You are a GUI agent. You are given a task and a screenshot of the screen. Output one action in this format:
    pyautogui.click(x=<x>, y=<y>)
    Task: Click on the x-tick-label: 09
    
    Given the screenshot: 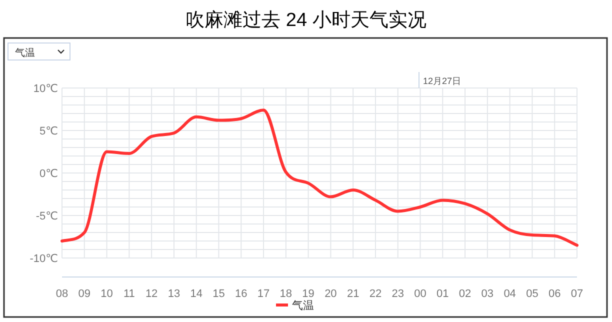 What is the action you would take?
    pyautogui.click(x=84, y=294)
    